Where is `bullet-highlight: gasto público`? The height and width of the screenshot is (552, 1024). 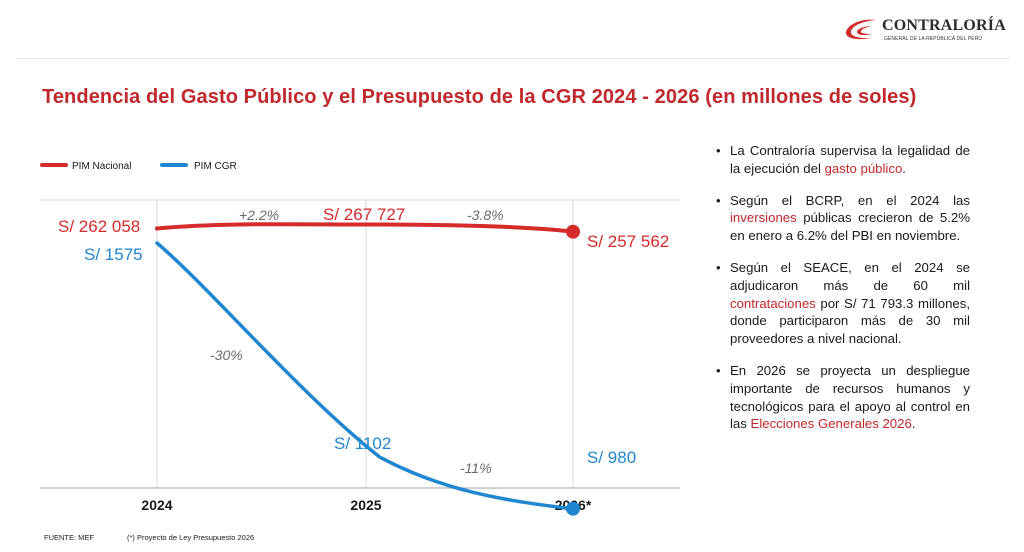
bullet-highlight: gasto público is located at coordinates (863, 168).